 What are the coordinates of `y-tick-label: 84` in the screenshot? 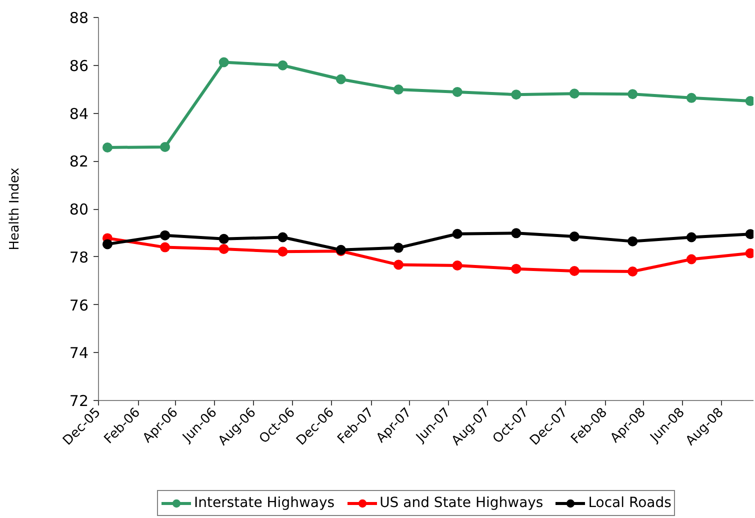 It's located at (79, 113).